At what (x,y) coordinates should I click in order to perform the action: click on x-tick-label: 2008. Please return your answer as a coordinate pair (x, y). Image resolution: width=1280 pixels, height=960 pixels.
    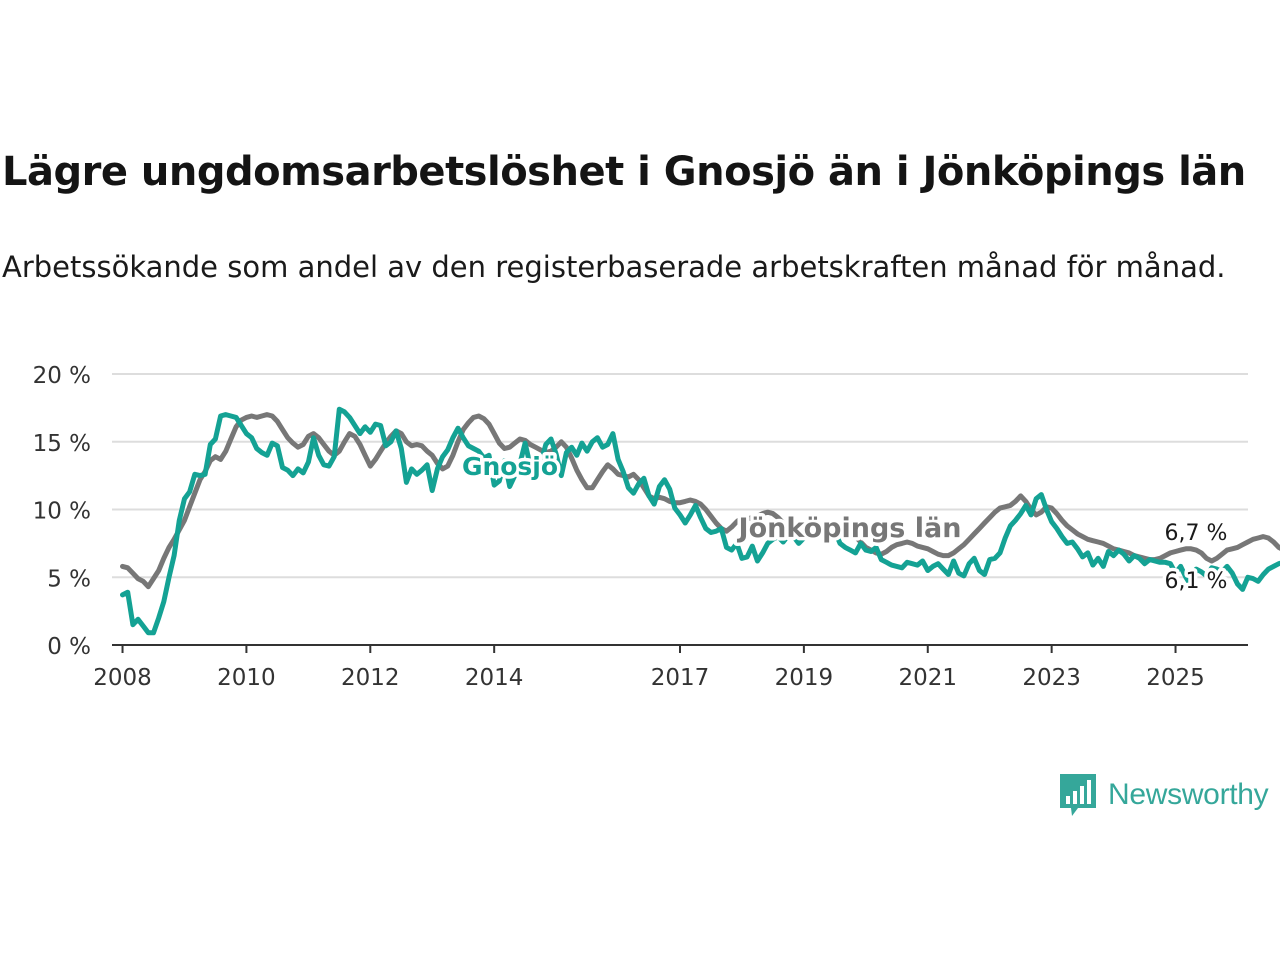
    Looking at the image, I should click on (122, 678).